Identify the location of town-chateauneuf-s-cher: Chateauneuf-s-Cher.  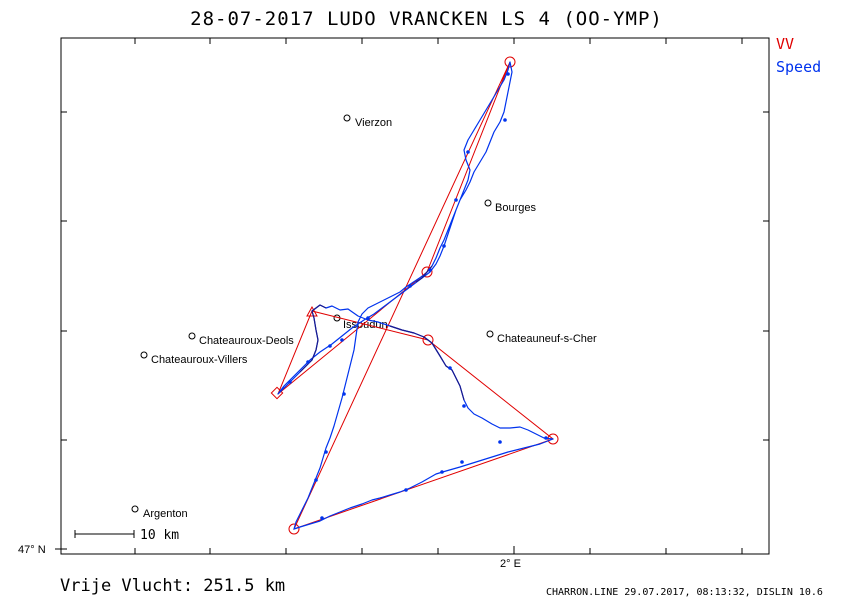
(541, 337).